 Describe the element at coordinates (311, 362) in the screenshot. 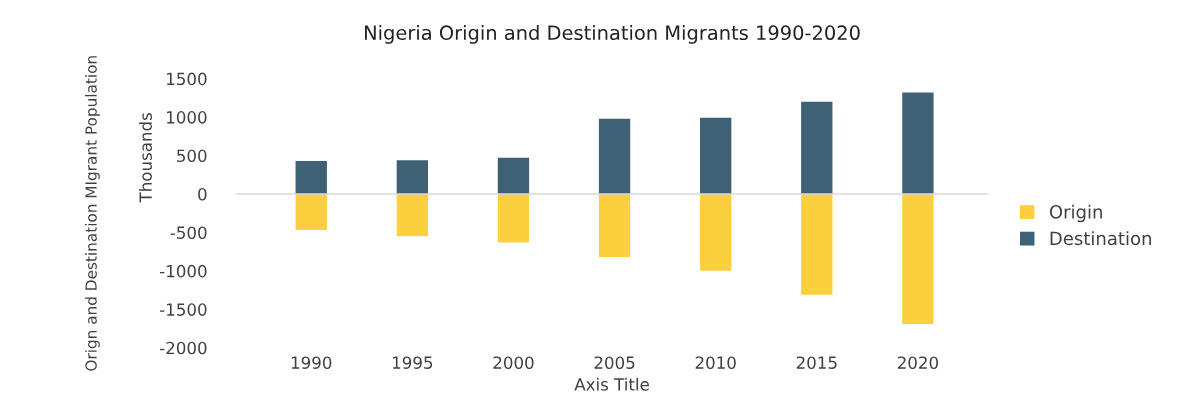

I see `x-tick-label: 1990` at that location.